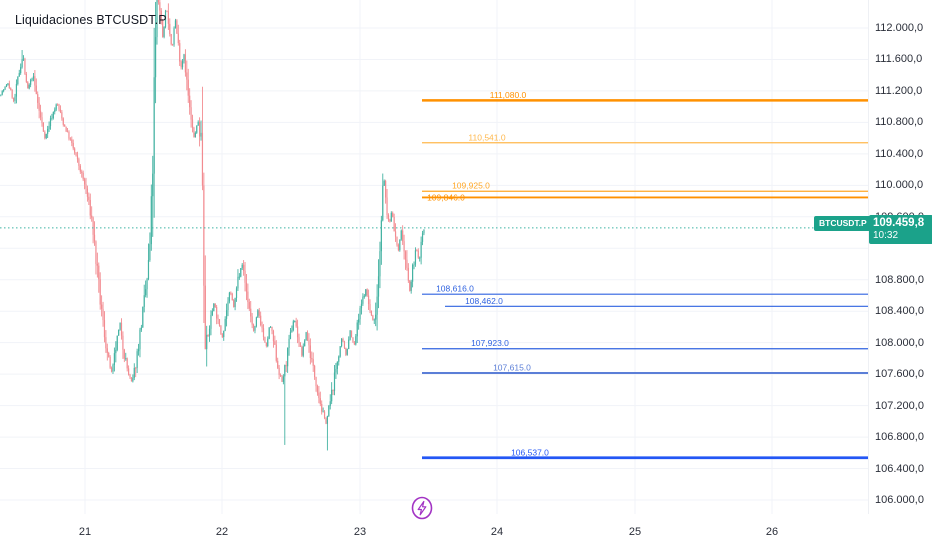  What do you see at coordinates (899, 405) in the screenshot?
I see `price-axis-label: 107.200,0` at bounding box center [899, 405].